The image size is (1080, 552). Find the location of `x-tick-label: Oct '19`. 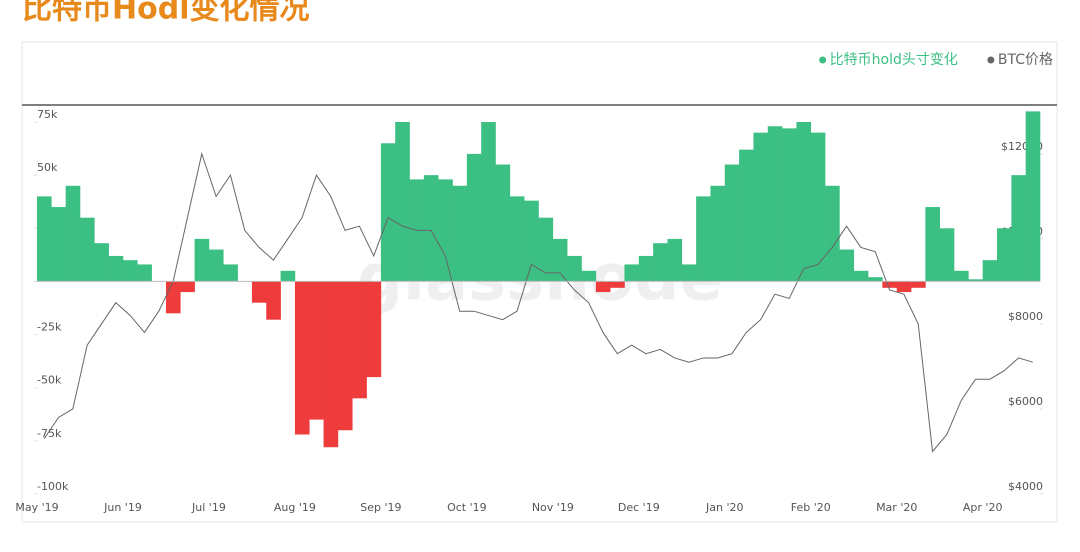

x-tick-label: Oct '19 is located at coordinates (467, 507).